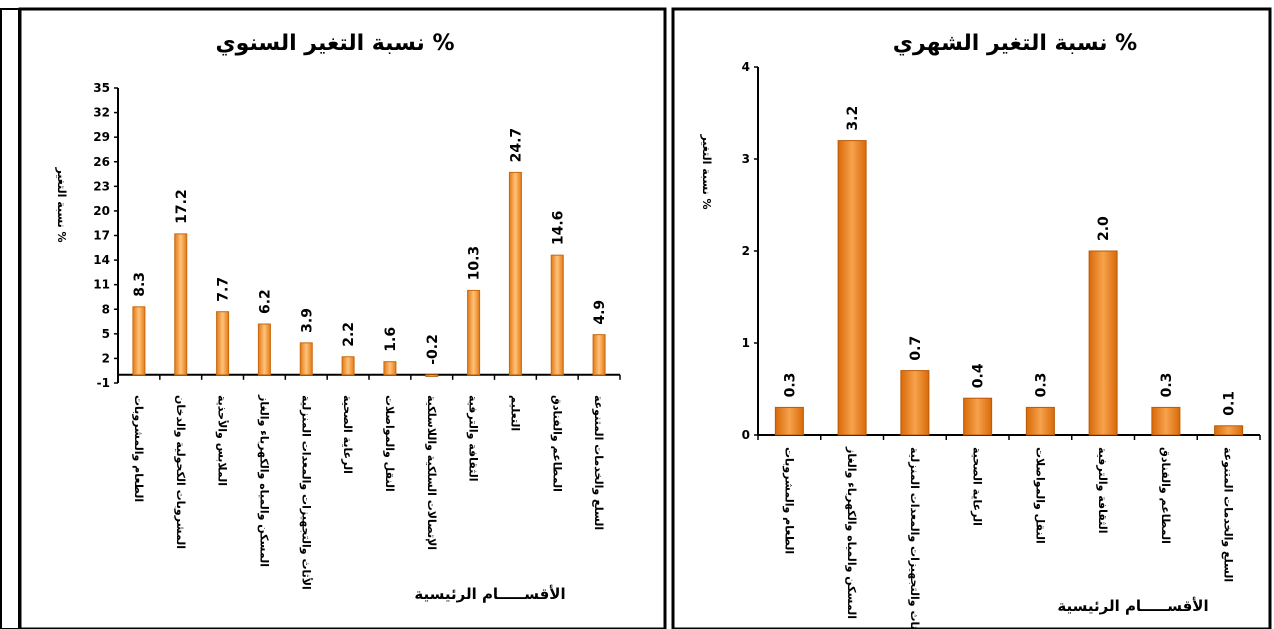 The image size is (1274, 629). I want to click on monthly-category-label: الرعاية الصحية, so click(977, 486).